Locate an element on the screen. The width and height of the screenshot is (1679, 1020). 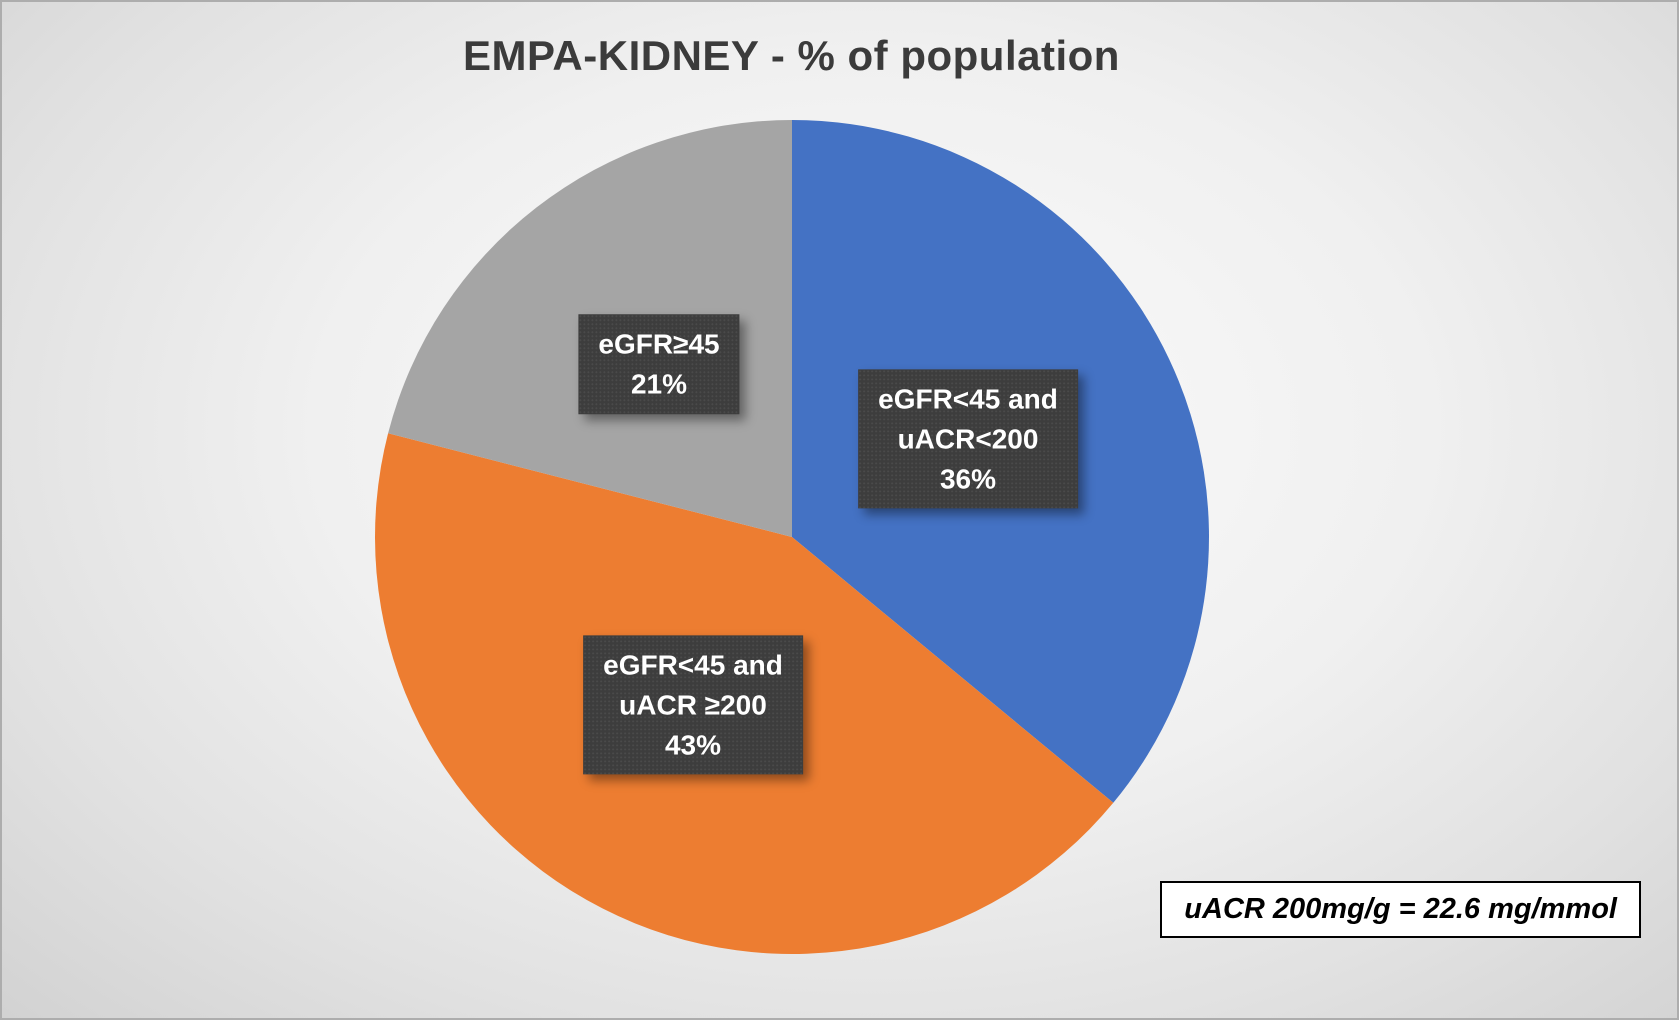
slice-label-line: uACR<200 is located at coordinates (968, 439).